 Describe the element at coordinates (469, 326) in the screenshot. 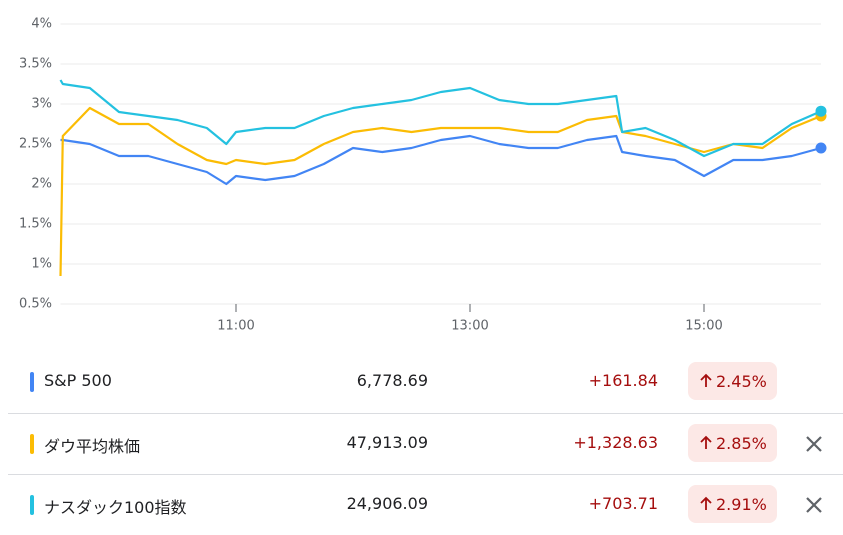

I see `x-tick-label: 13:00` at that location.